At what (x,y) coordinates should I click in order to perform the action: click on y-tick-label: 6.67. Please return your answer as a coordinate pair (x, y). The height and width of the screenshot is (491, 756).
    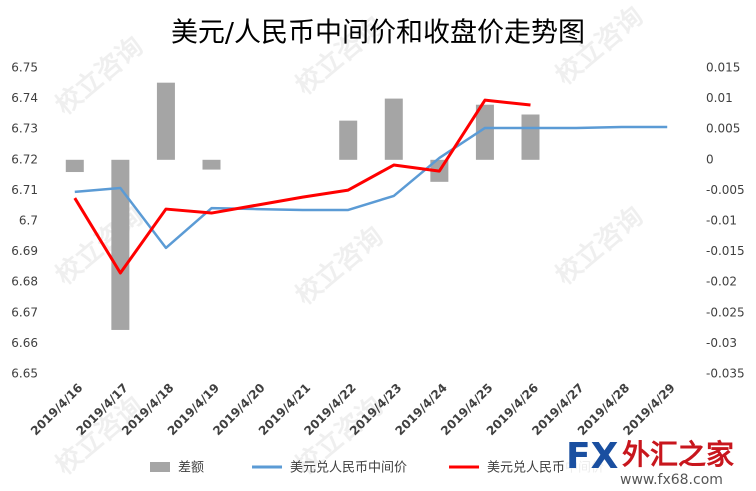
    Looking at the image, I should click on (24, 312).